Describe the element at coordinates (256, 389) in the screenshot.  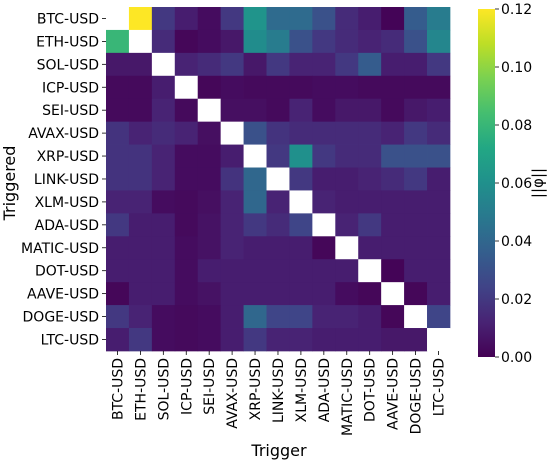
I see `x-tick-label: XRP-USD` at that location.